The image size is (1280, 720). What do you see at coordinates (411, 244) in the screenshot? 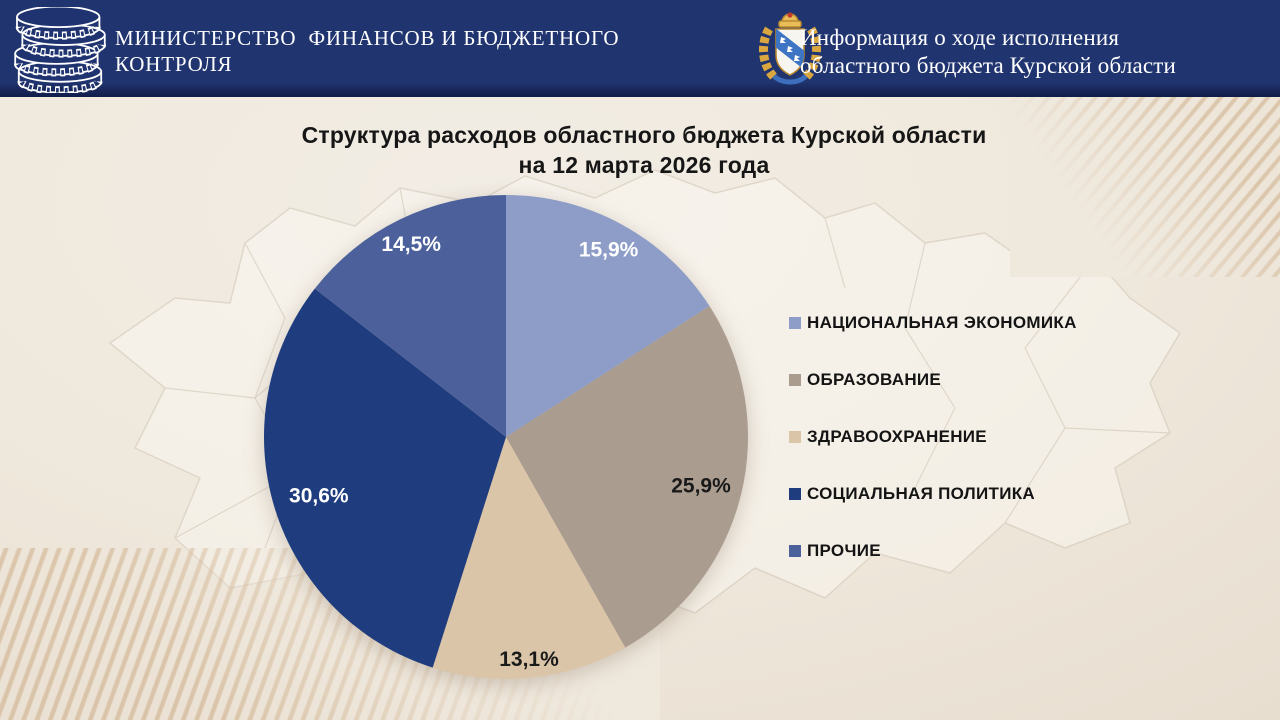
I see `pie-label-5: 14,5%` at bounding box center [411, 244].